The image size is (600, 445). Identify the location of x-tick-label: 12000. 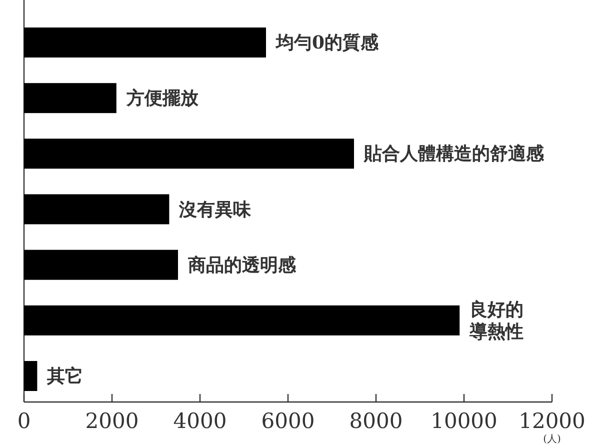
(552, 421).